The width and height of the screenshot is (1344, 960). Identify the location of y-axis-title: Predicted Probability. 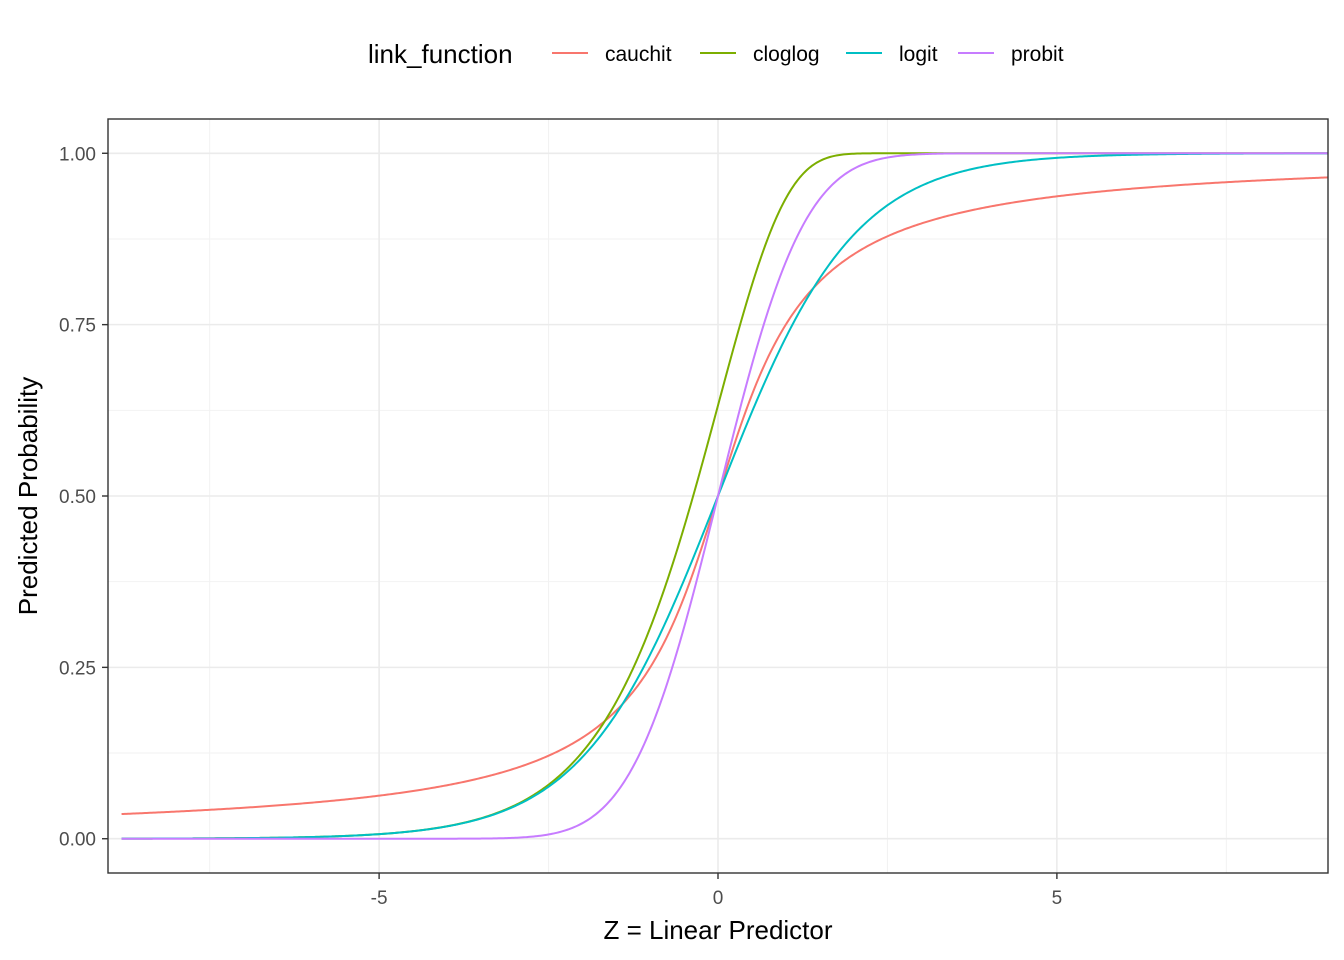
(28, 496).